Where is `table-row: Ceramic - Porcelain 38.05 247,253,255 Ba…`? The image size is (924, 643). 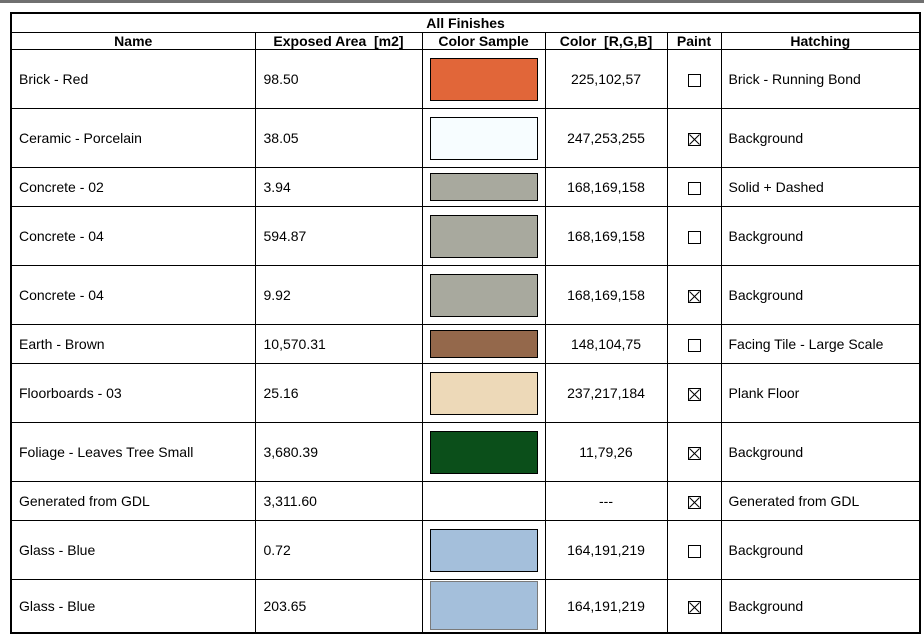
table-row: Ceramic - Porcelain 38.05 247,253,255 Ba… is located at coordinates (465, 138).